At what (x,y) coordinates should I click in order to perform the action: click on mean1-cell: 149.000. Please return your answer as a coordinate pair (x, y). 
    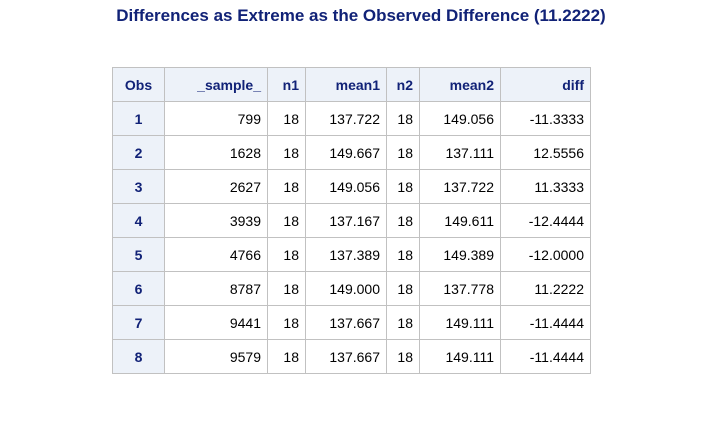
    Looking at the image, I should click on (346, 288).